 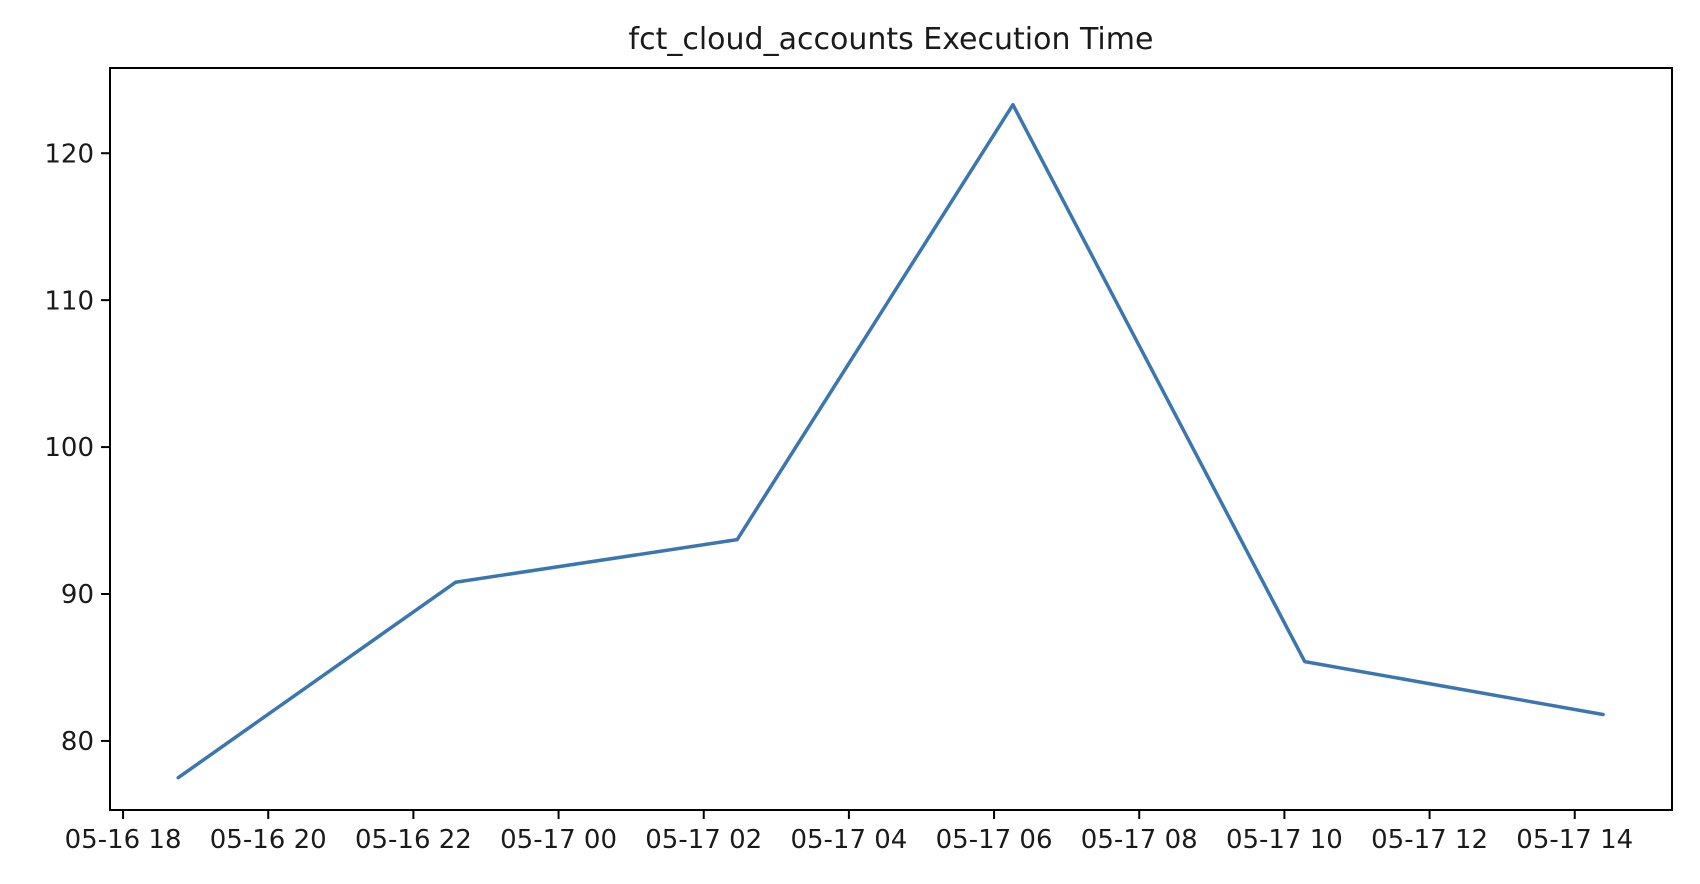 I want to click on x-tick-label: 05-17 02, so click(x=703, y=840).